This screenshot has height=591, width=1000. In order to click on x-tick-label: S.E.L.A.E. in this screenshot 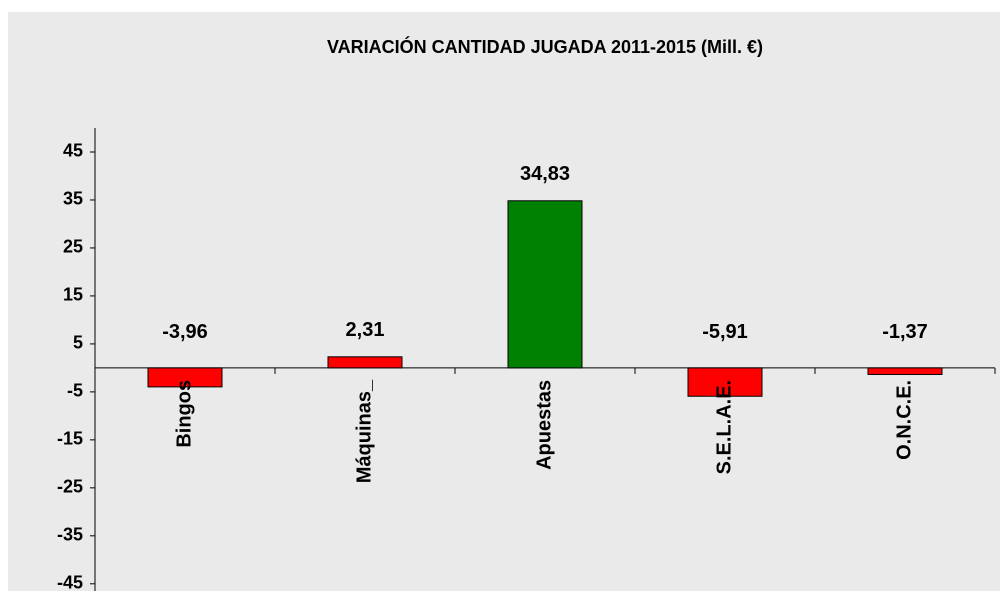, I will do `click(724, 427)`.